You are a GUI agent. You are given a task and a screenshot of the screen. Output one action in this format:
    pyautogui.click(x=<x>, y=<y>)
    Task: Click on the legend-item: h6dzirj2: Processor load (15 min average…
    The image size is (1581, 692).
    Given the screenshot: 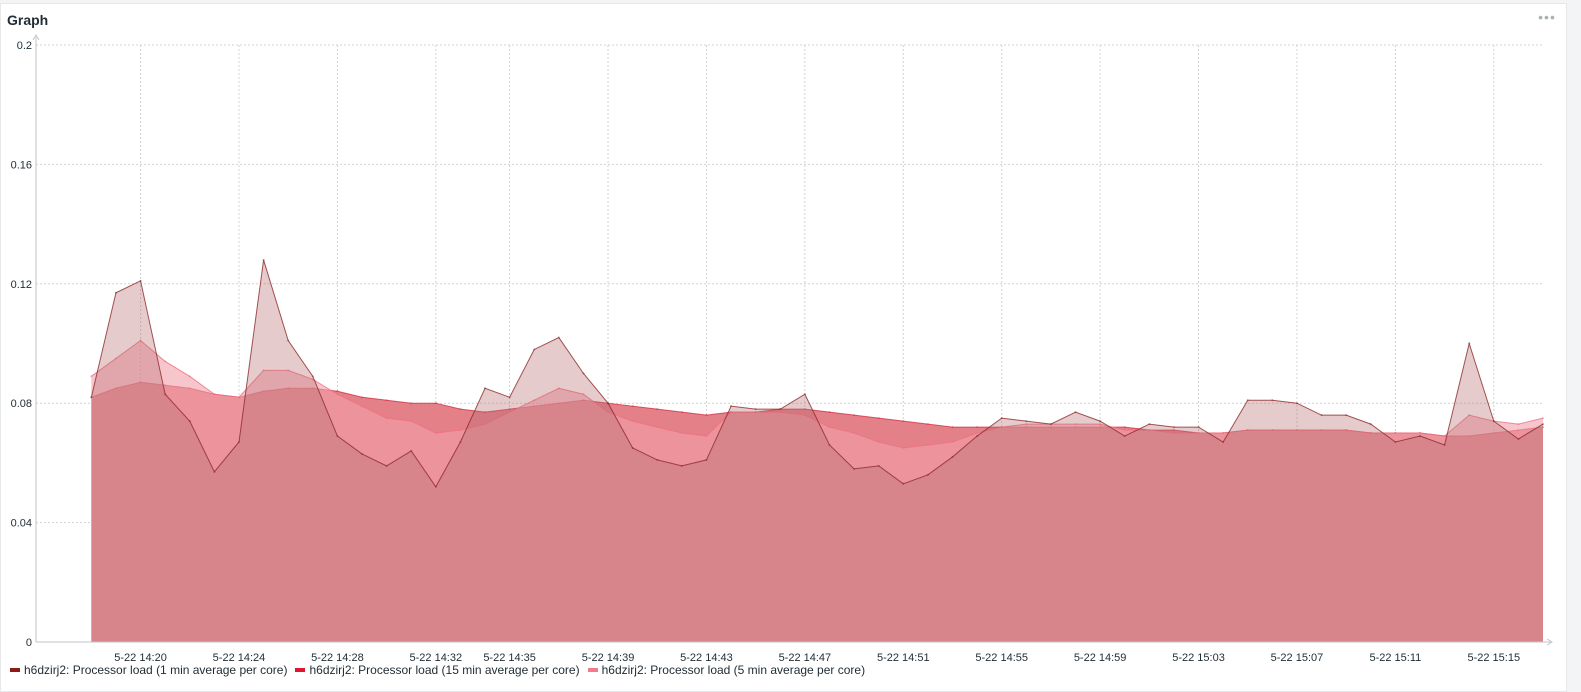 What is the action you would take?
    pyautogui.click(x=437, y=670)
    